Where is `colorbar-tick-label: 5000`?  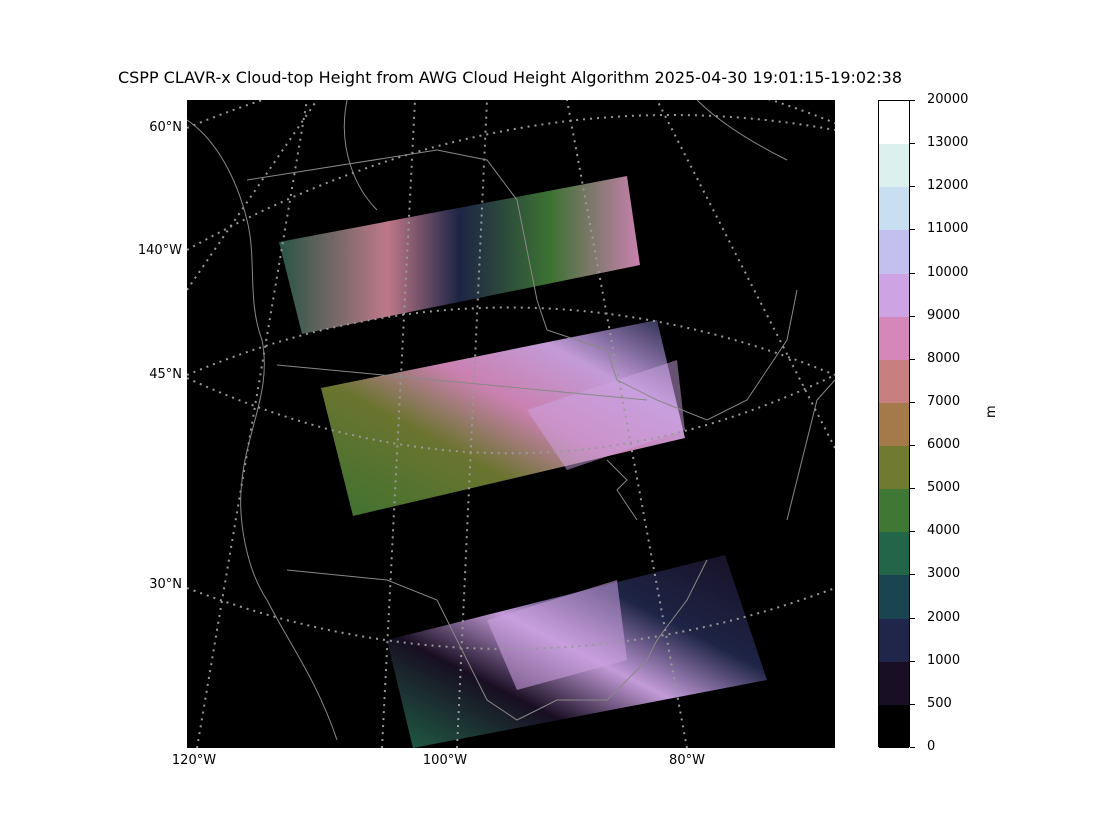 colorbar-tick-label: 5000 is located at coordinates (944, 488).